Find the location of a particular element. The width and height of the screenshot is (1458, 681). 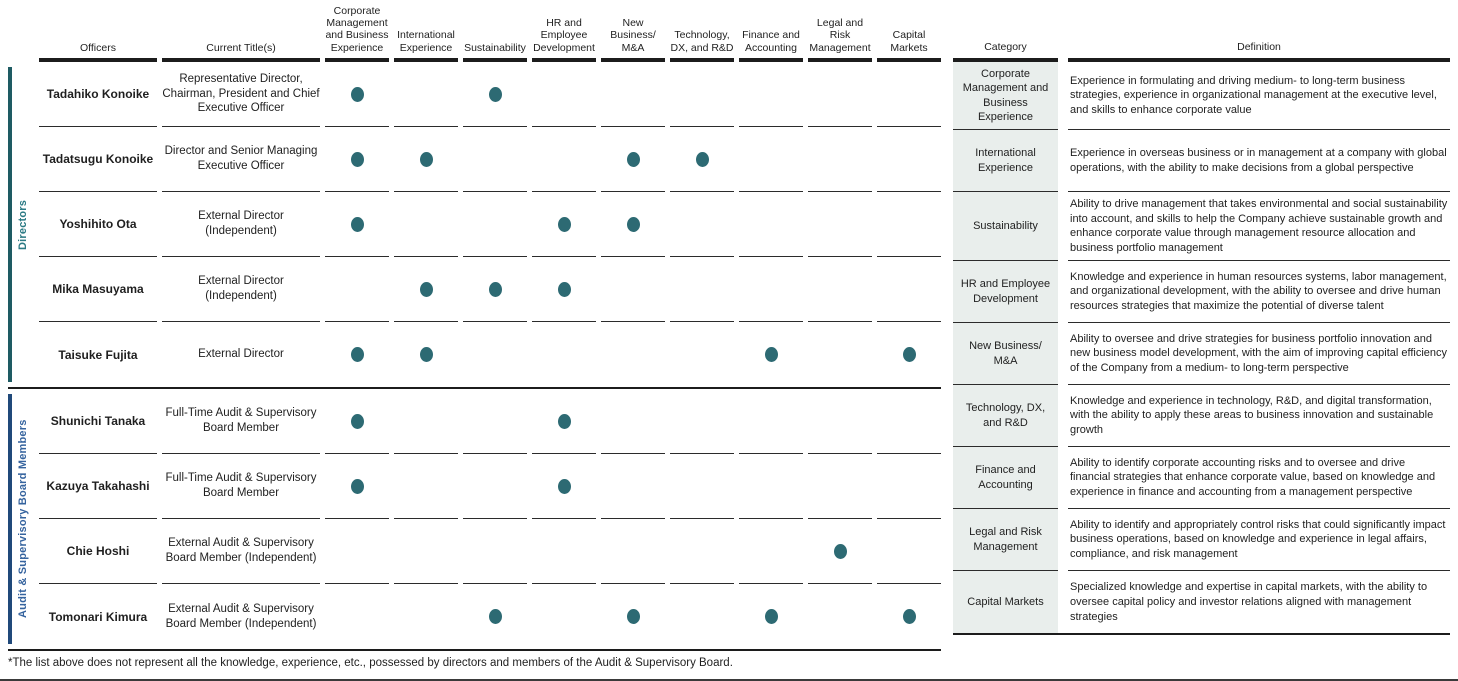

officer-name: Shunichi Tanaka is located at coordinates (98, 421).